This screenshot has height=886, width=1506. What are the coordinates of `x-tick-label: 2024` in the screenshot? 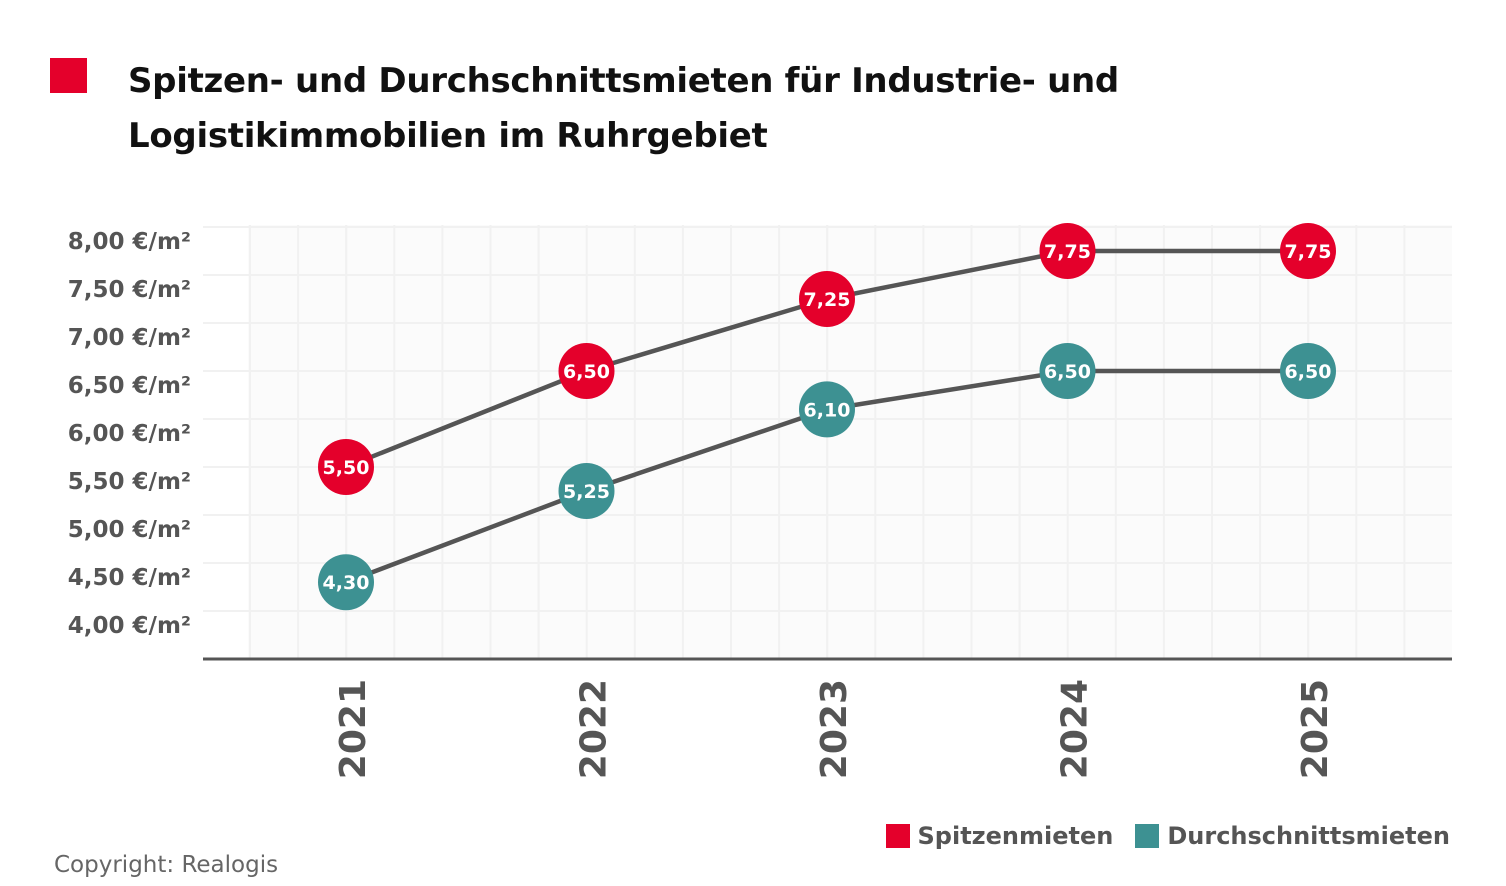 It's located at (1075, 729).